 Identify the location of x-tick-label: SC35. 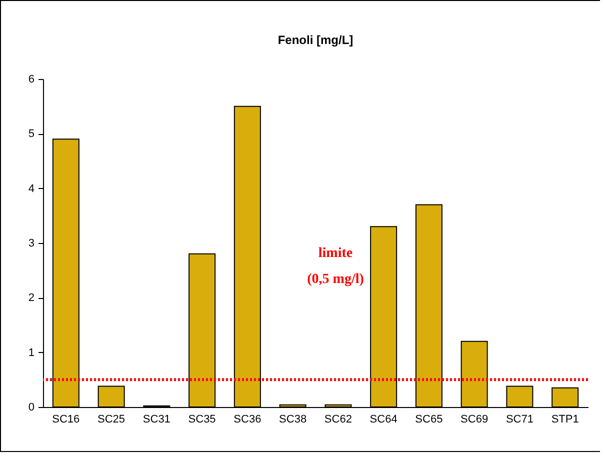
(202, 420).